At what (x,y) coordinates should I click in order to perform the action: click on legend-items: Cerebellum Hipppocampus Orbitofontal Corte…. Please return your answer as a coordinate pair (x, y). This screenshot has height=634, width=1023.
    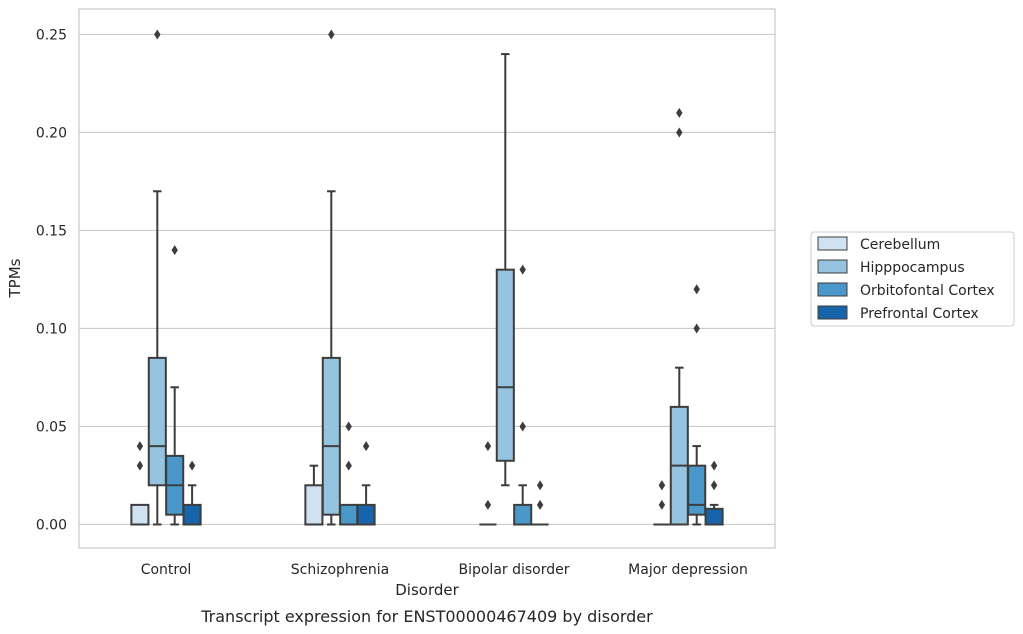
    Looking at the image, I should click on (906, 279).